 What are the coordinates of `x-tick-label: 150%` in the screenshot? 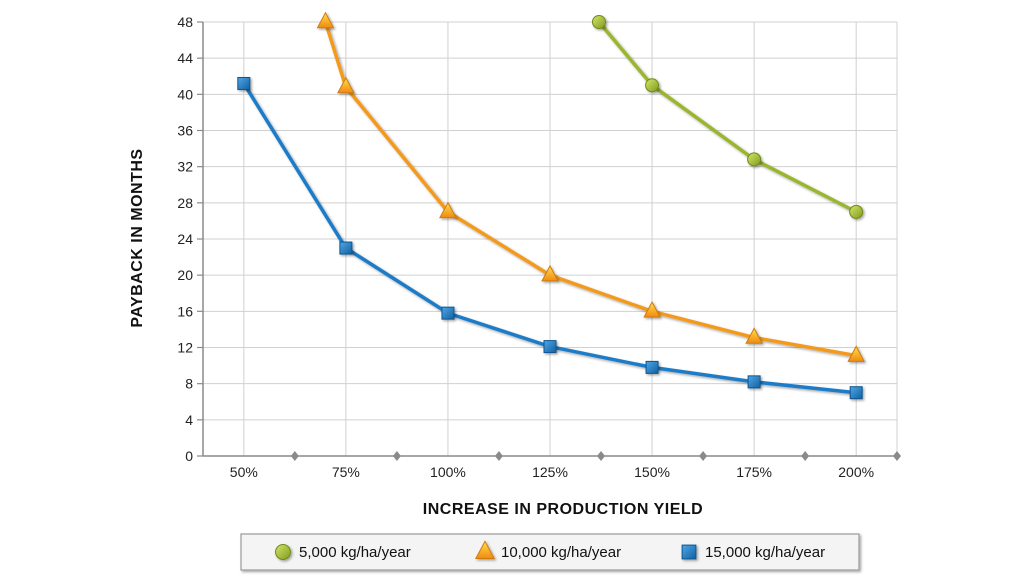 It's located at (652, 472).